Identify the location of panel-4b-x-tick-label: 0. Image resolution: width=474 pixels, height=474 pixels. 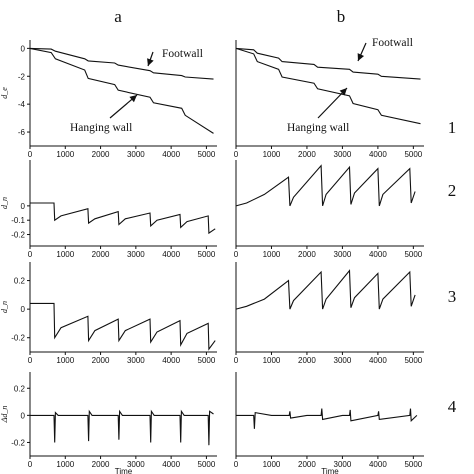
(236, 464).